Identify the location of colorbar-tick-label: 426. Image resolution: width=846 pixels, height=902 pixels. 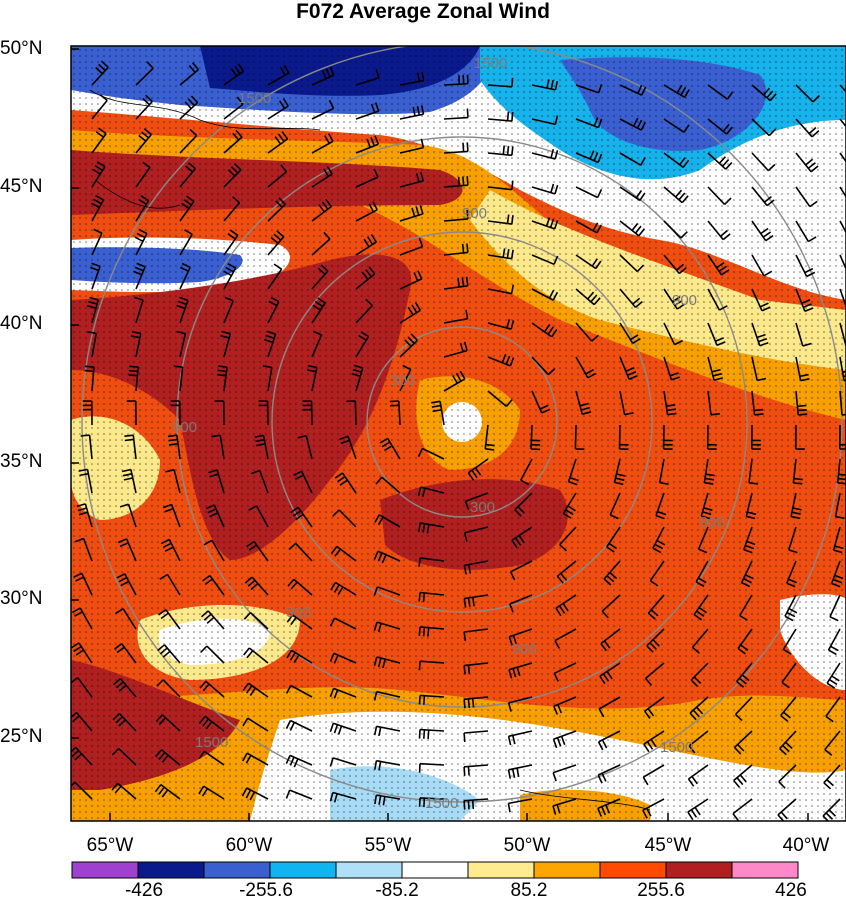
(791, 891).